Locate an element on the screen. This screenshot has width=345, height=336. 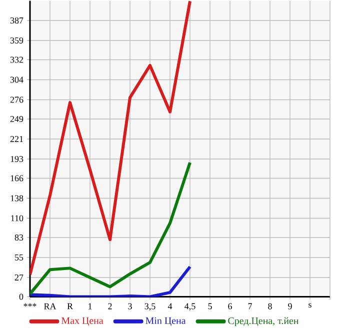
x-tick-label: 8 is located at coordinates (270, 306).